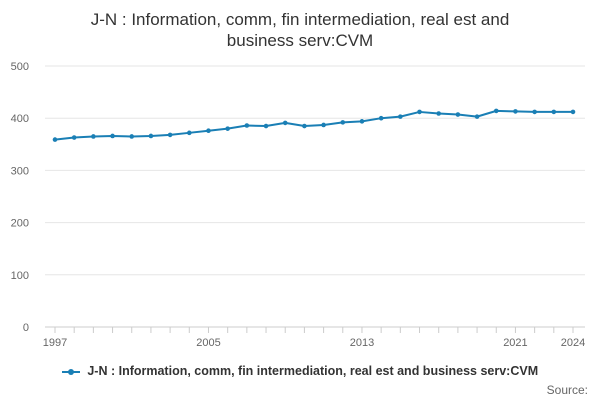 The height and width of the screenshot is (400, 600). What do you see at coordinates (515, 111) in the screenshot?
I see `data-point-2021` at bounding box center [515, 111].